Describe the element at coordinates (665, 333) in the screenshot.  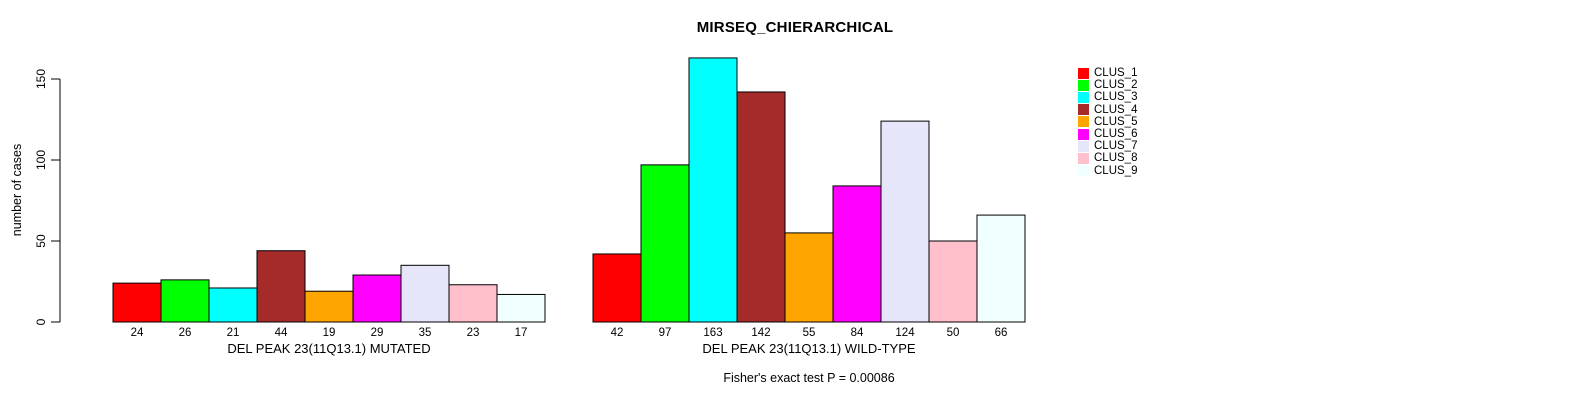
I see `bar-value-label: 97` at that location.